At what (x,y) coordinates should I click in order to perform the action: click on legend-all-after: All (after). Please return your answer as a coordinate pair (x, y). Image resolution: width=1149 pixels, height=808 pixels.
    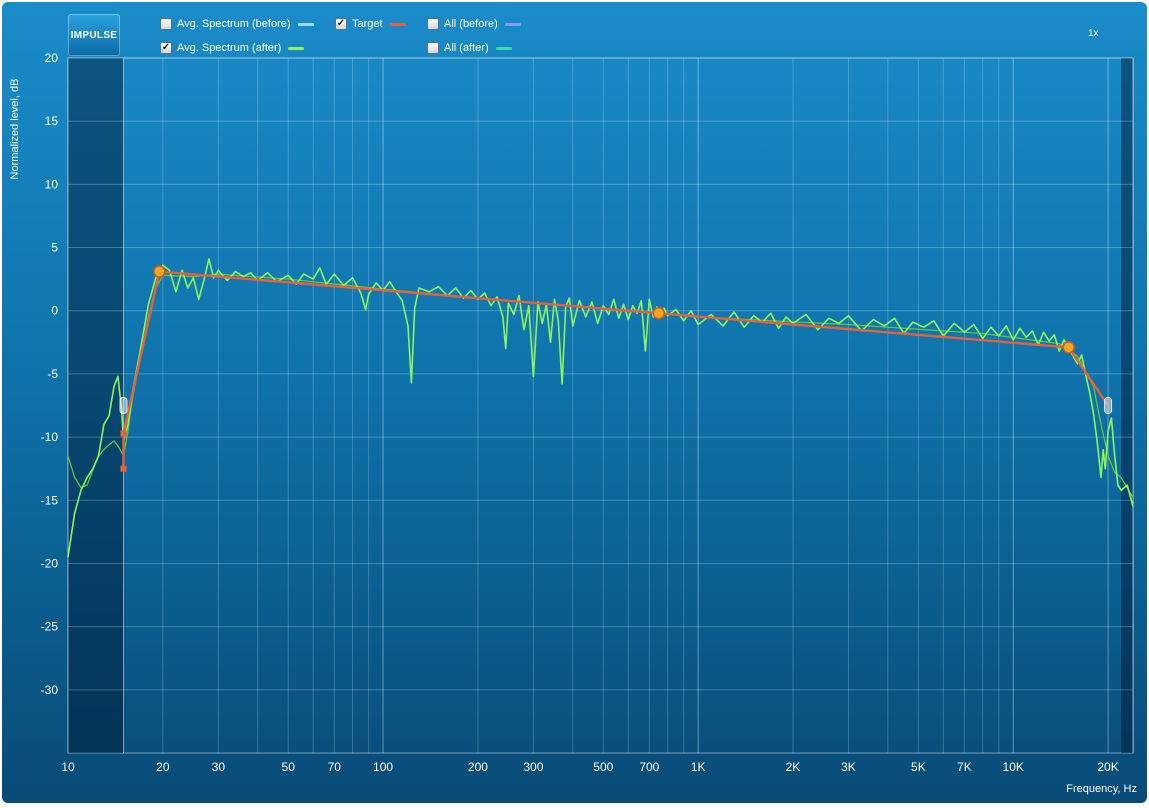
    Looking at the image, I should click on (469, 48).